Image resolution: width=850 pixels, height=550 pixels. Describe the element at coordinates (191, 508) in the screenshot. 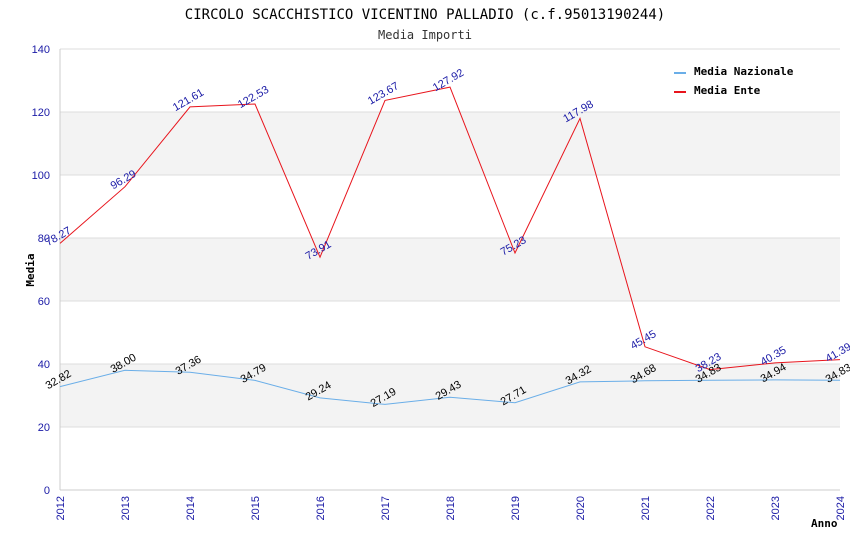

I see `x-tick-label: 2014` at that location.